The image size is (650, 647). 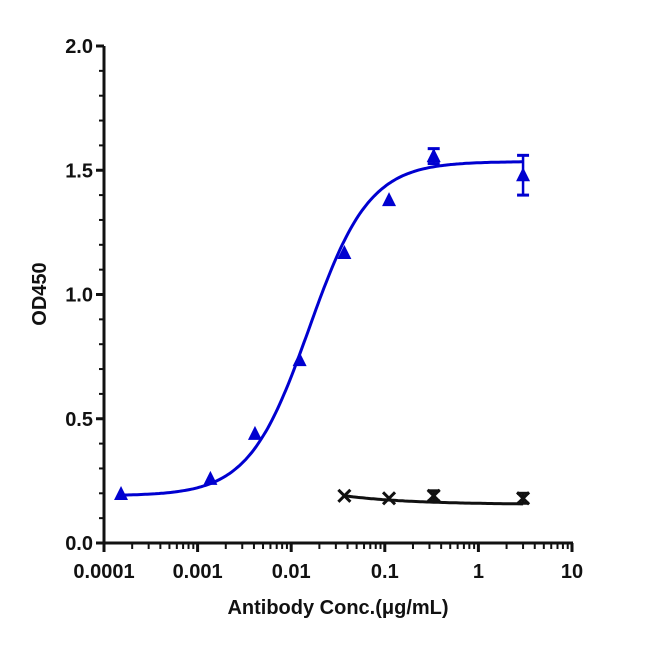 I want to click on y-tick-label: 0.0, so click(x=79, y=544).